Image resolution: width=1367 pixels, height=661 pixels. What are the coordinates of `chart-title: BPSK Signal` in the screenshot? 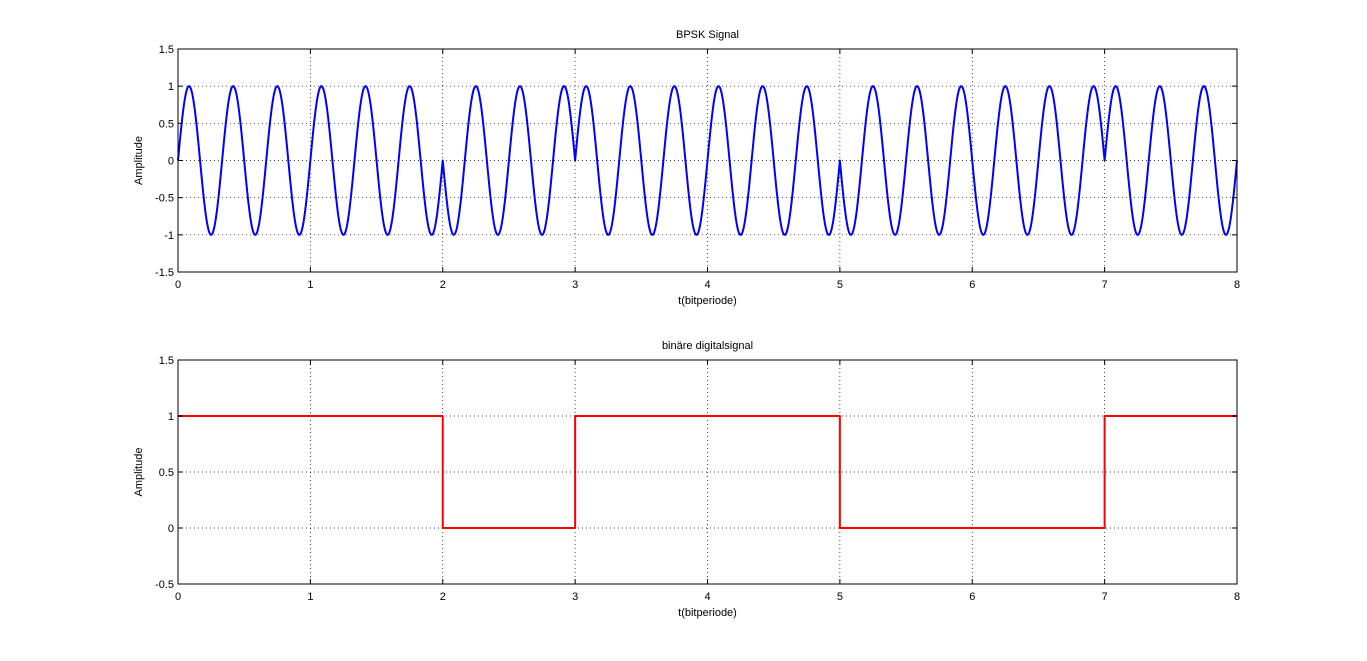 It's located at (707, 35).